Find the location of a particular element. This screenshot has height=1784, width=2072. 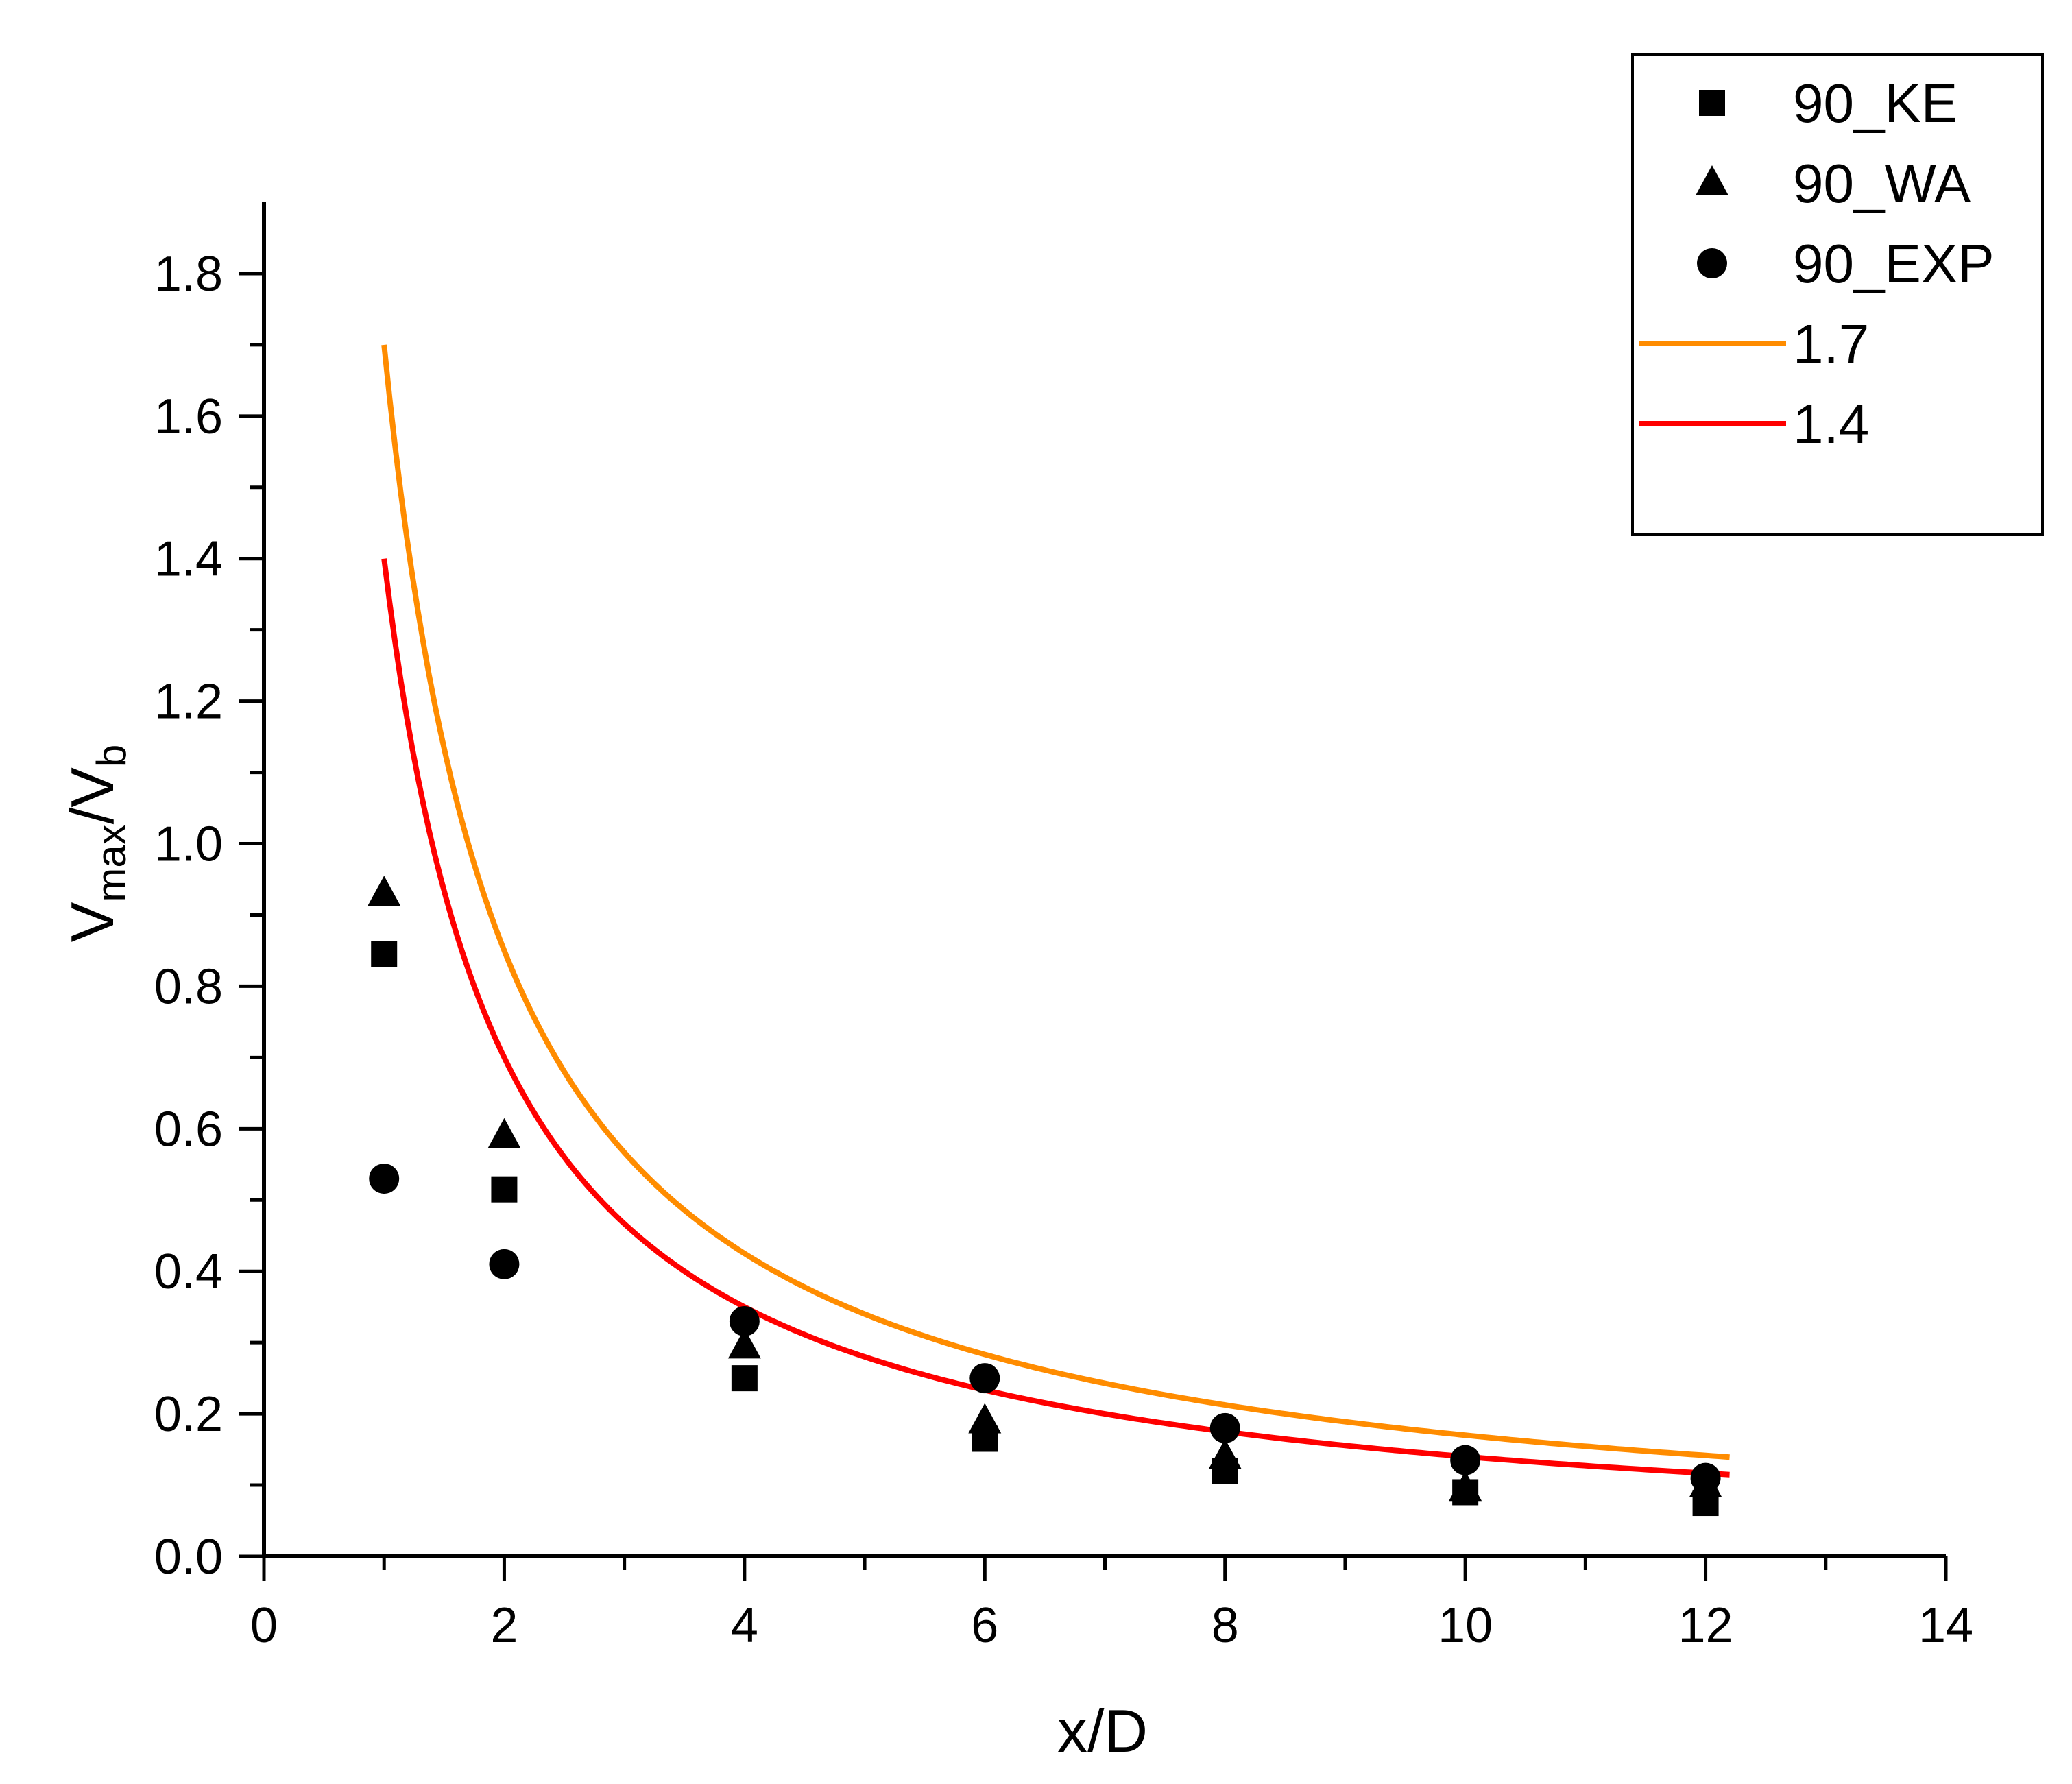

legend-box is located at coordinates (1838, 295).